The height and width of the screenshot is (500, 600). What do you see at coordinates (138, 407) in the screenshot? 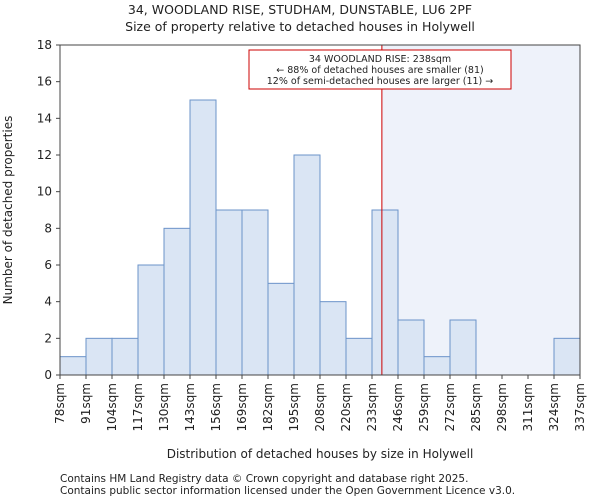
I see `x-tick-label: 117sqm` at bounding box center [138, 407].